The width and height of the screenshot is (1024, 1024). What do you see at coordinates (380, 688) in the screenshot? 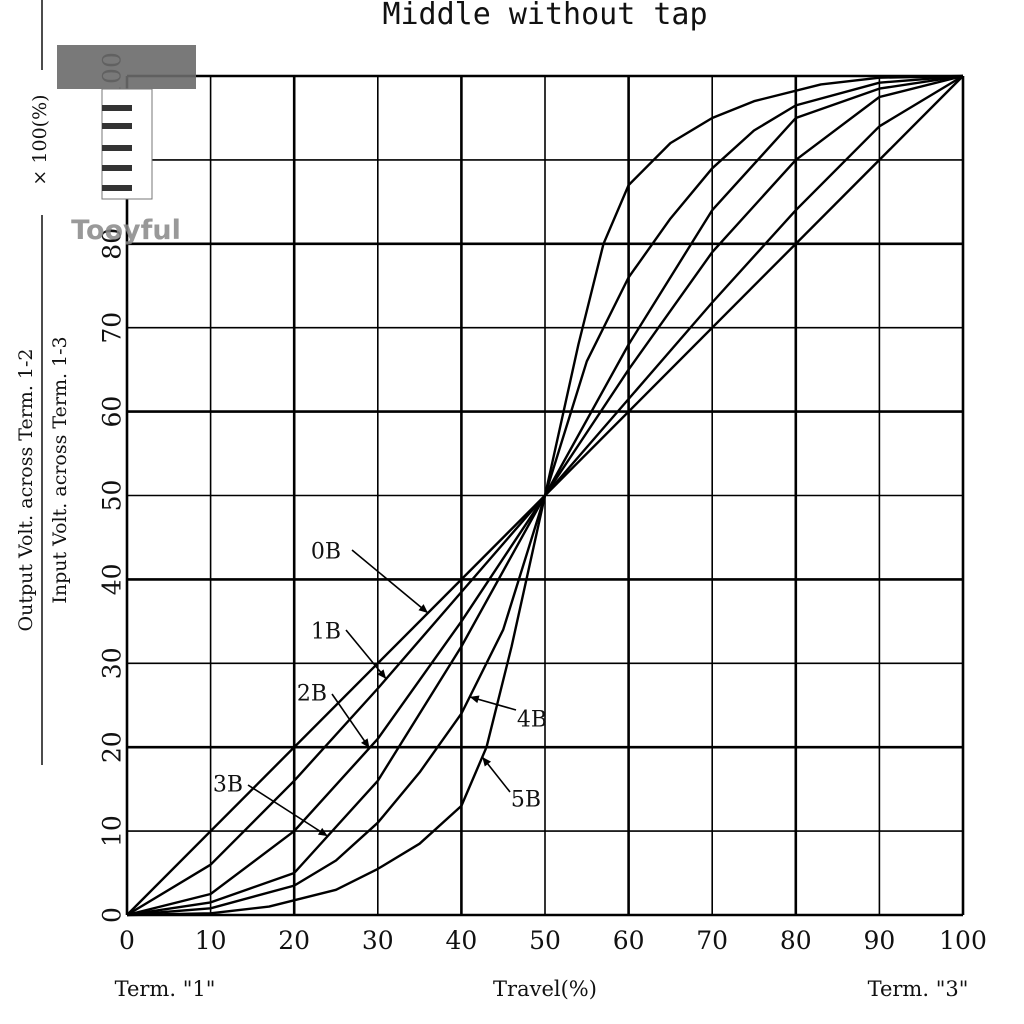
I see `annotations: 0B 1B 2B 3B 4B 5B` at bounding box center [380, 688].